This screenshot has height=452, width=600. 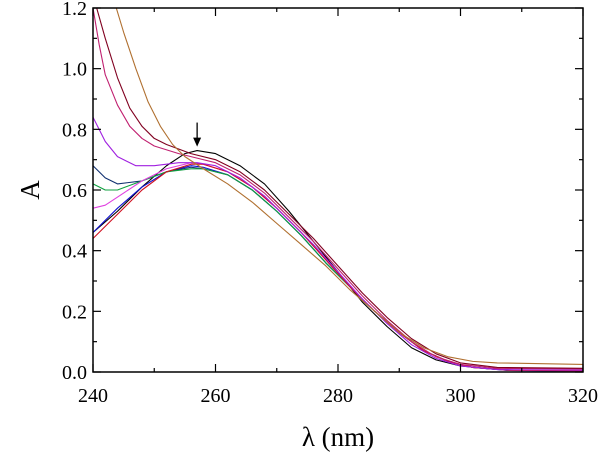 What do you see at coordinates (197, 134) in the screenshot?
I see `annotation-layer` at bounding box center [197, 134].